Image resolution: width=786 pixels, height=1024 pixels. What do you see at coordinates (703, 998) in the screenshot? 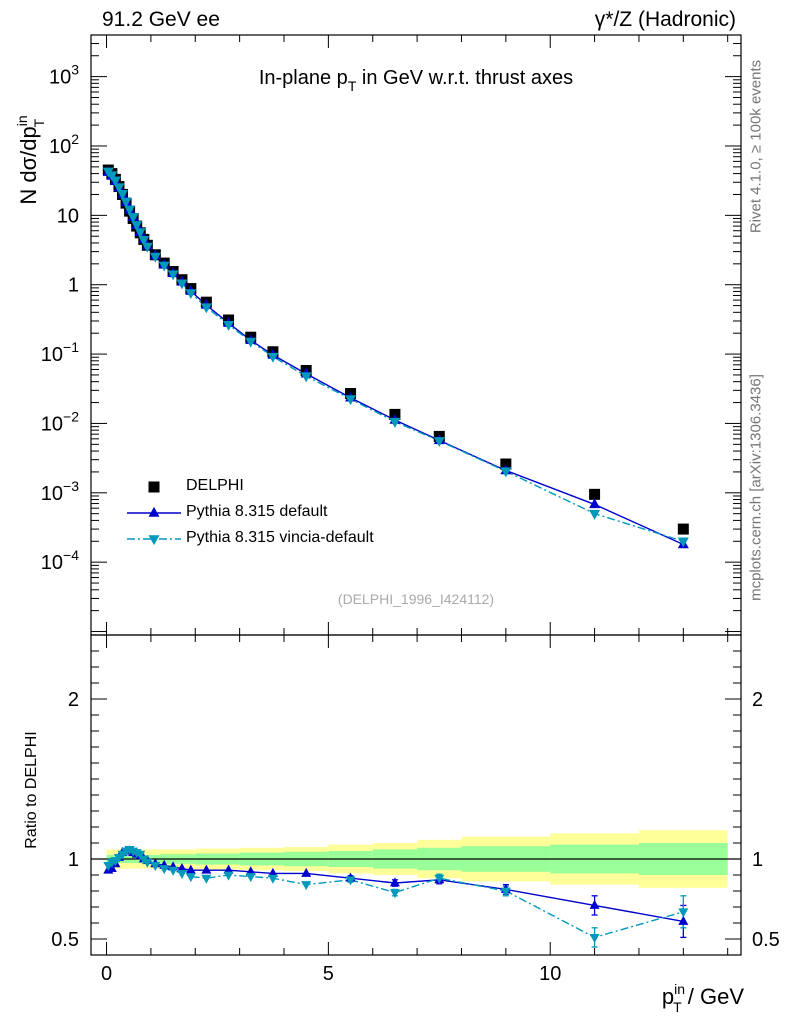
I see `x-axis-label: pin T / GeV` at bounding box center [703, 998].